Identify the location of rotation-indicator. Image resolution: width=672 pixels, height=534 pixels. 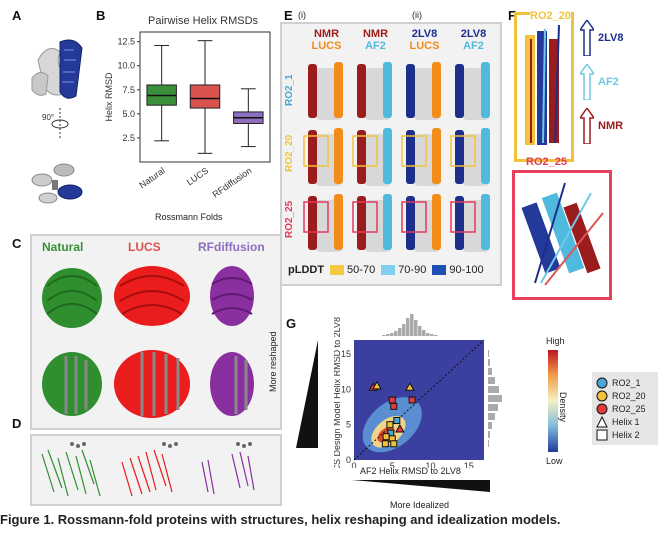
(60, 124).